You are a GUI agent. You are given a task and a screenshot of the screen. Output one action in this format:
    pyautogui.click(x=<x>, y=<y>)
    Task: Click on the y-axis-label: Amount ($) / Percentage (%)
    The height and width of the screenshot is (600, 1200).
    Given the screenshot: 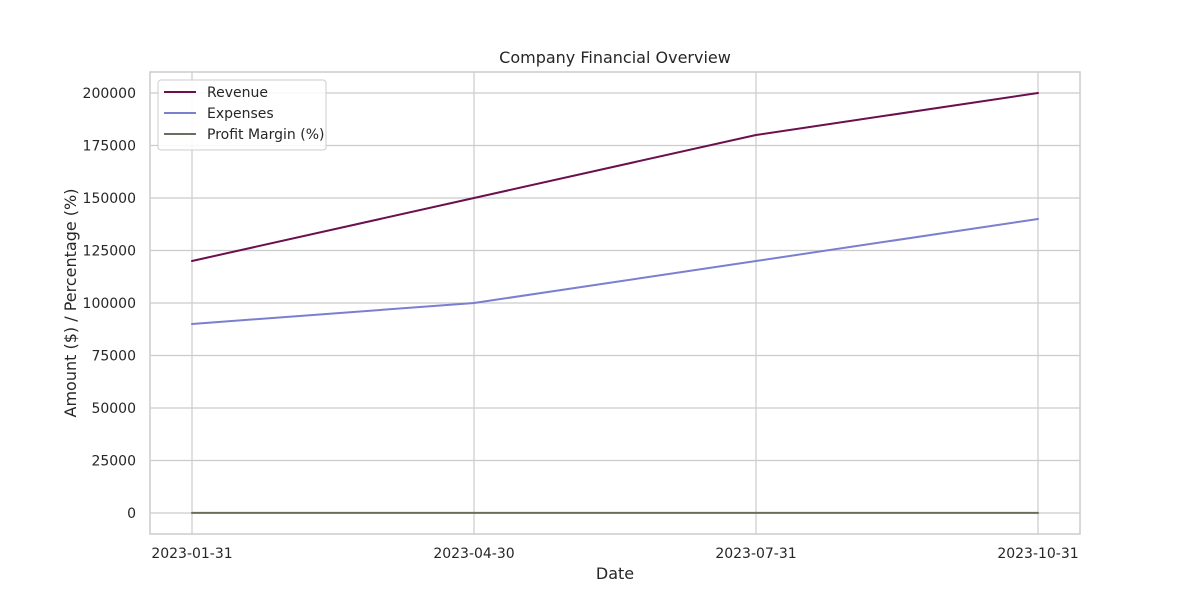 What is the action you would take?
    pyautogui.click(x=70, y=303)
    